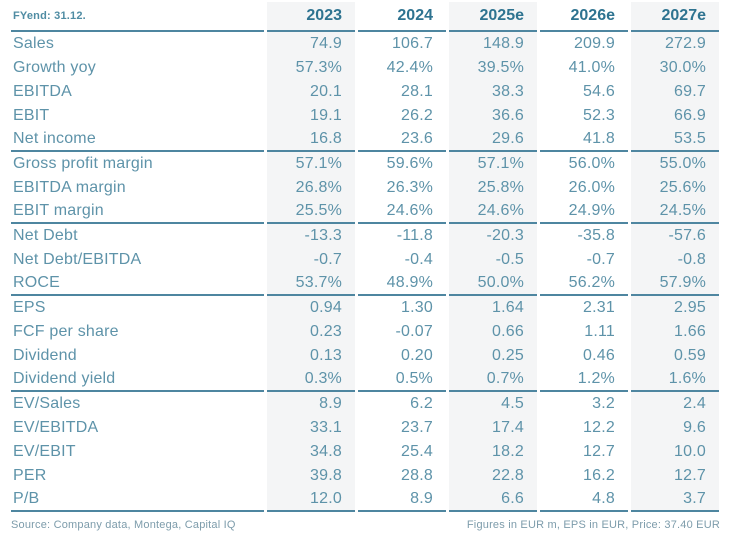 This screenshot has height=555, width=744. Describe the element at coordinates (675, 17) in the screenshot. I see `column-header-2027e: 2027e` at that location.